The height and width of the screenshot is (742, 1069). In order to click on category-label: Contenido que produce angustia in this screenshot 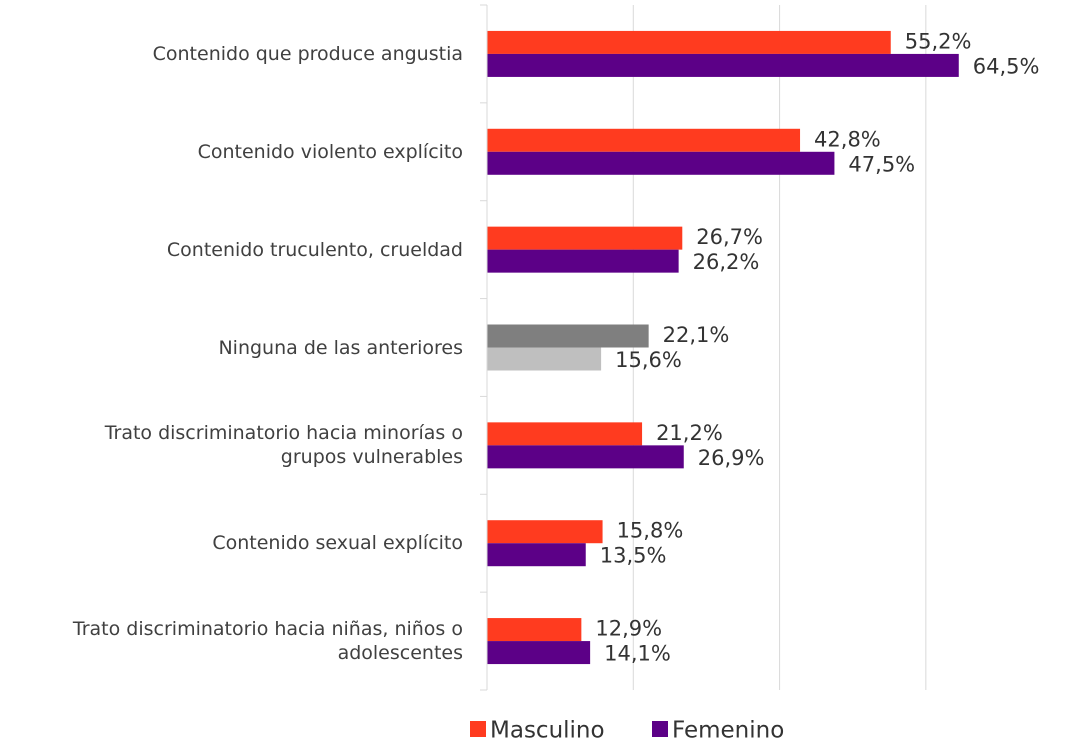, I will do `click(307, 53)`.